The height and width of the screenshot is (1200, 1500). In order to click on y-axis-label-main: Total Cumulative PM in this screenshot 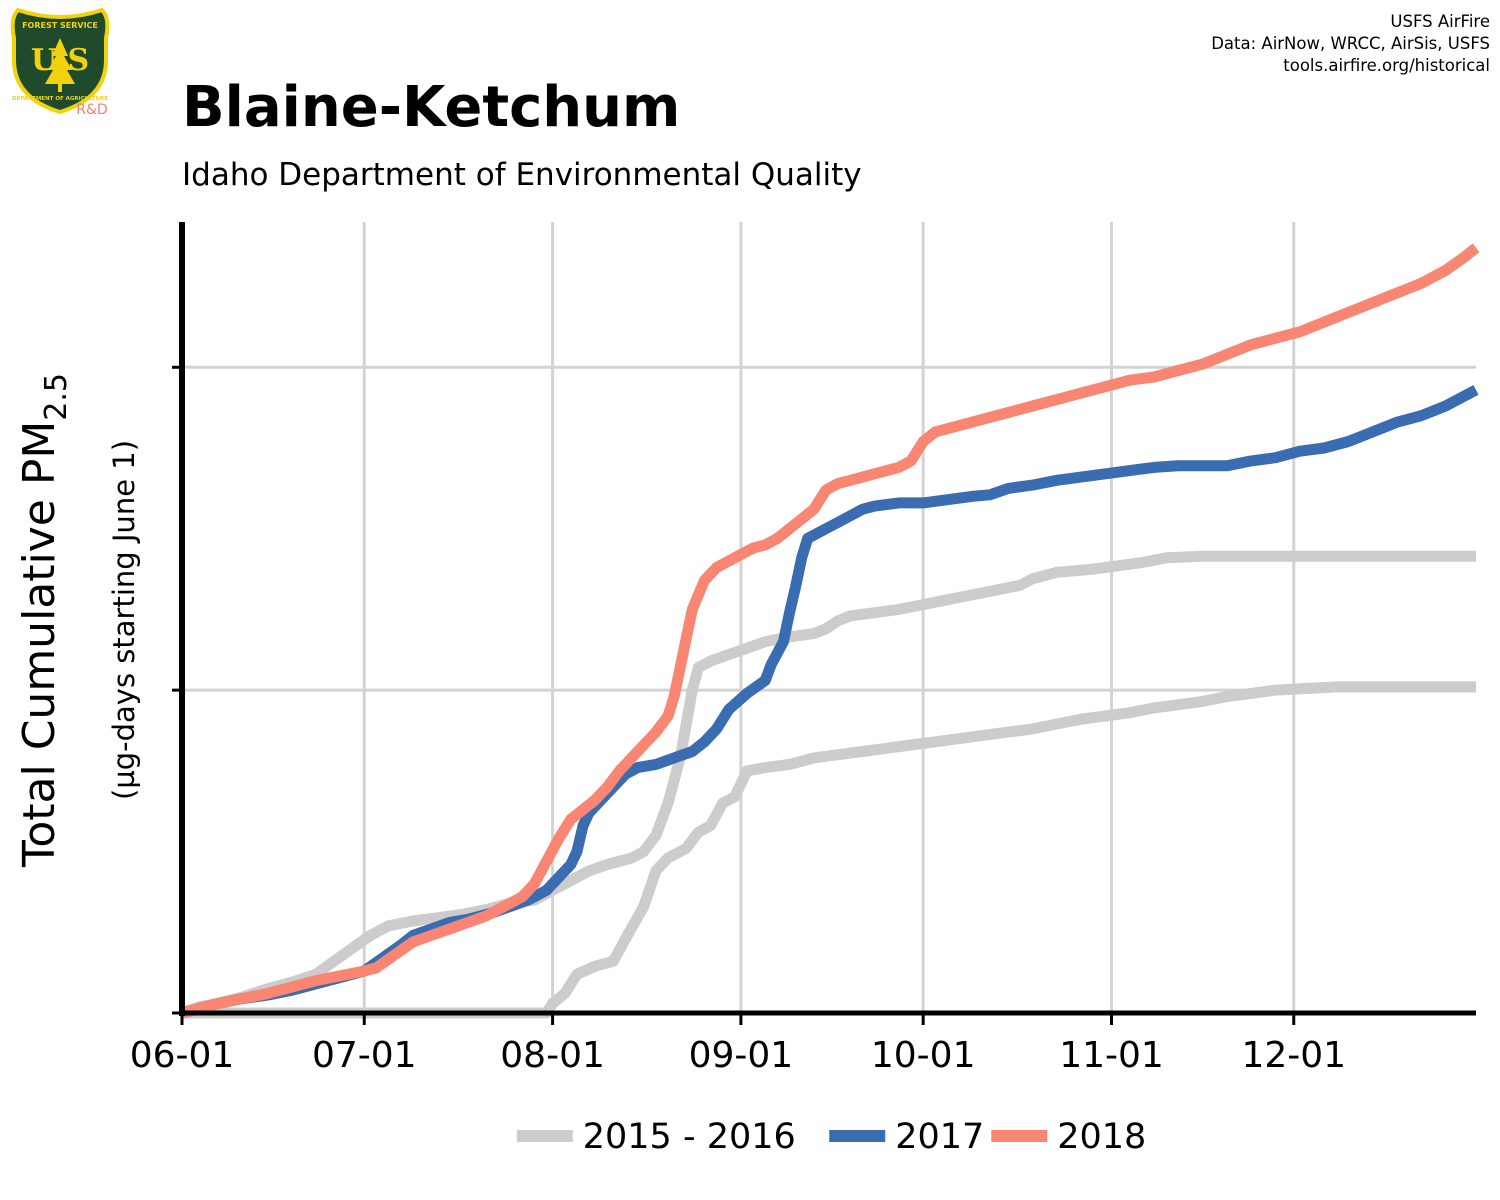, I will do `click(39, 644)`.